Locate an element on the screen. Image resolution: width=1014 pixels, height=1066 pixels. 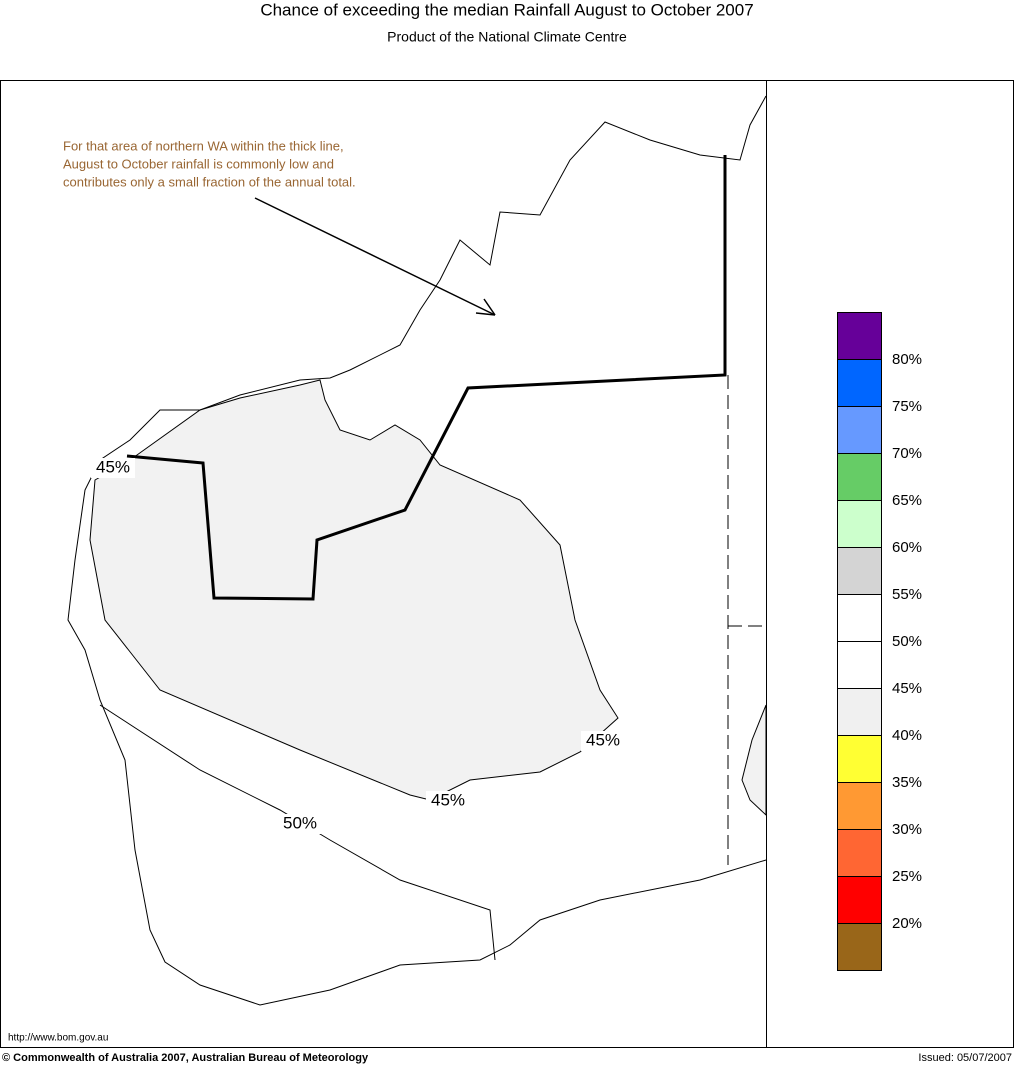
issued: Issued: 05/07/2007 is located at coordinates (965, 1058).